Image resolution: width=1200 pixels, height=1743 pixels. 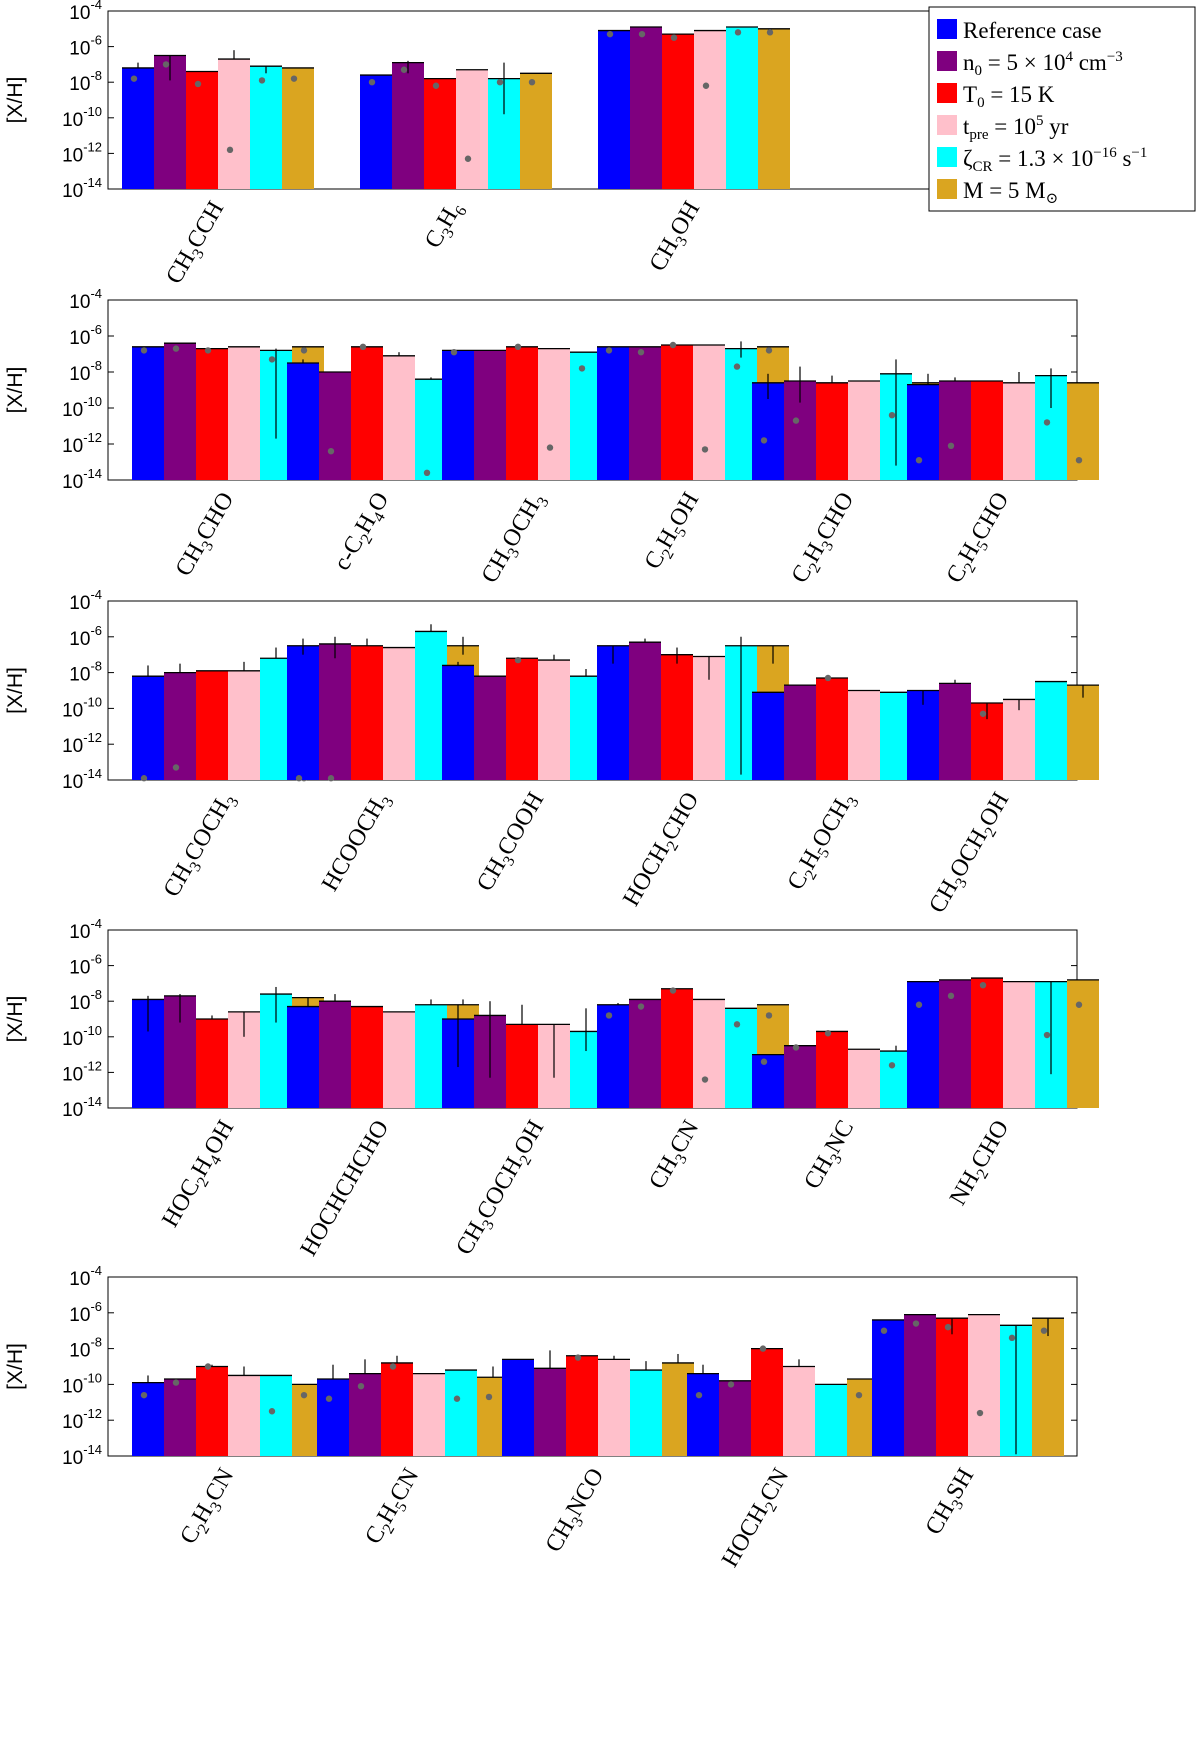 I want to click on molecule-group: C2H3CN, so click(x=228, y=1457).